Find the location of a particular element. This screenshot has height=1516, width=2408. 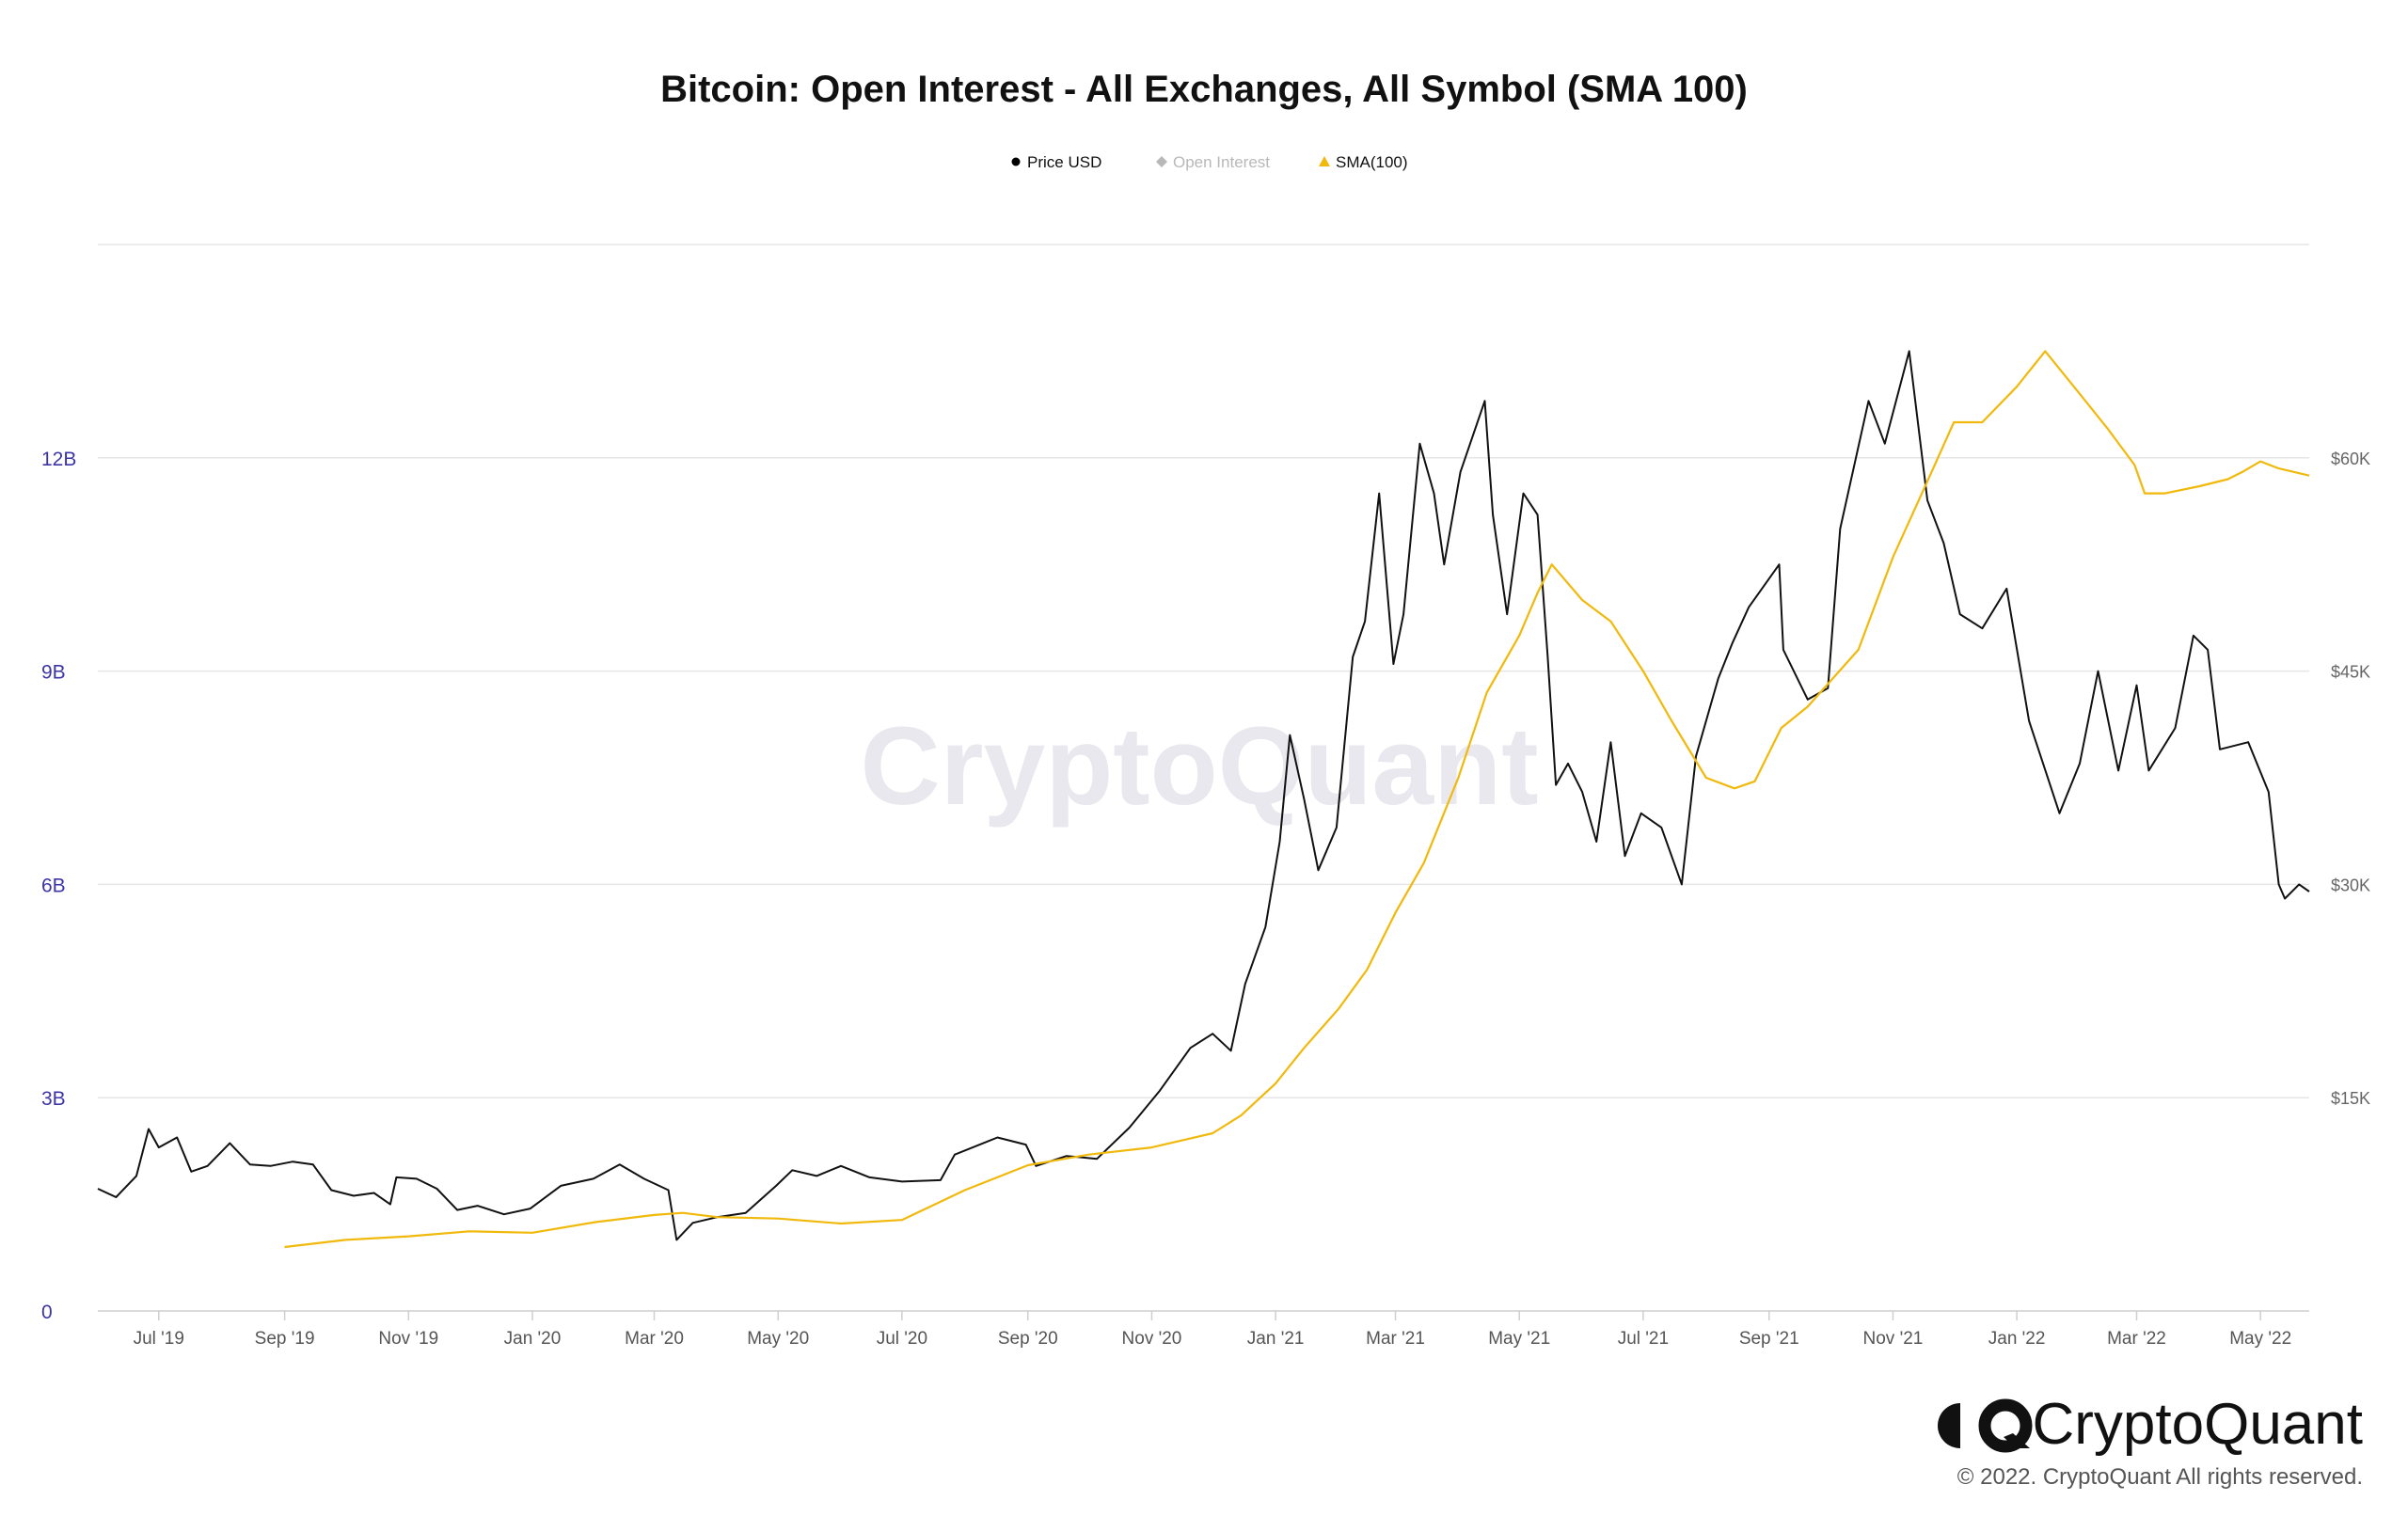

x-axis-tick-label: May '22 is located at coordinates (2260, 1339).